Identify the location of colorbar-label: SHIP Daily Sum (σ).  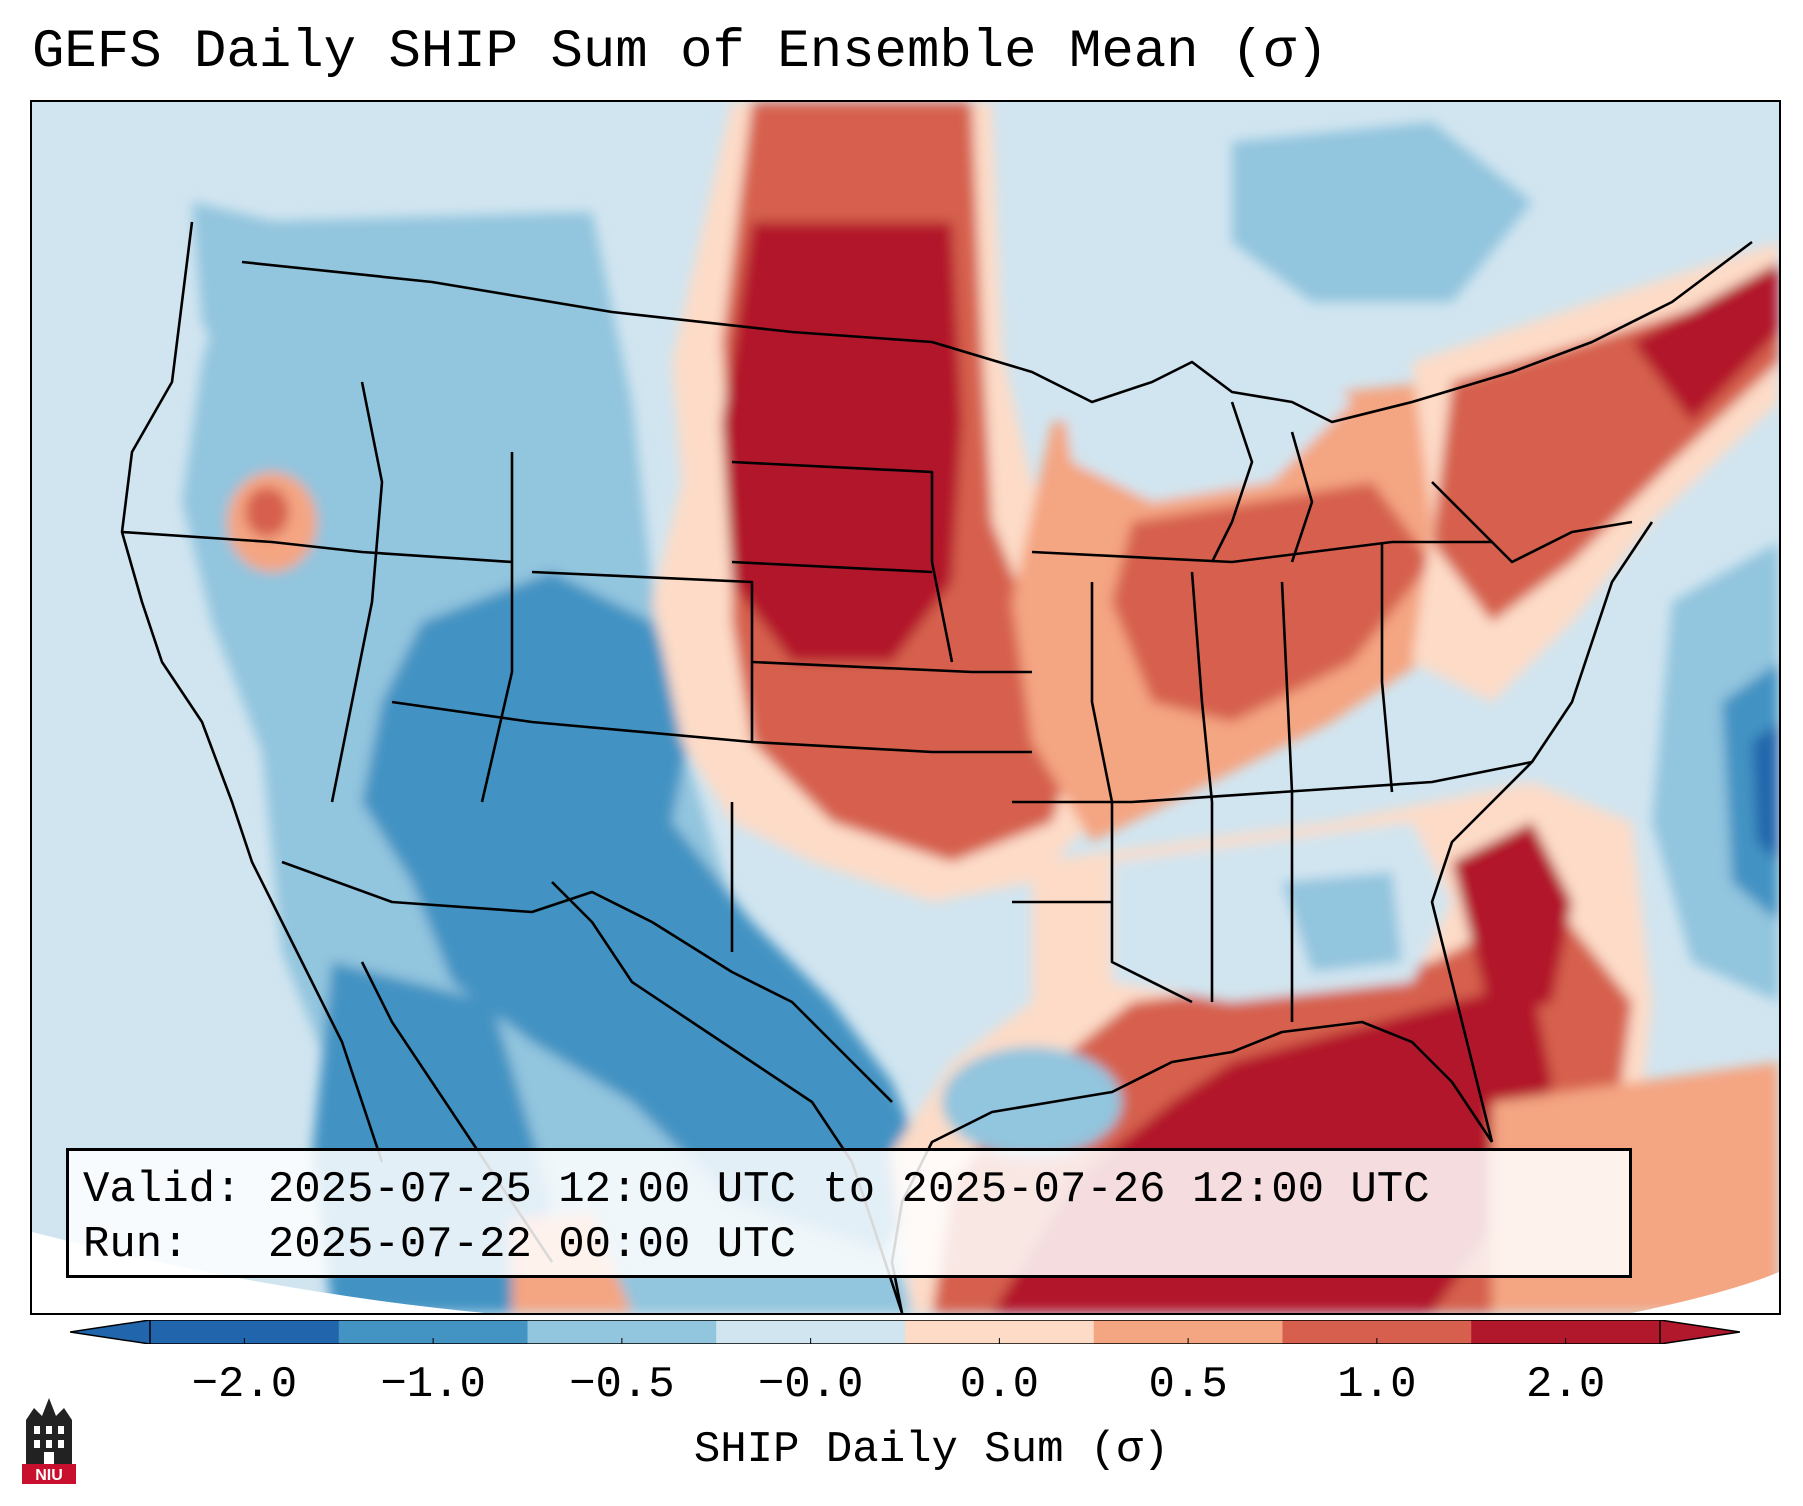
(901, 1450).